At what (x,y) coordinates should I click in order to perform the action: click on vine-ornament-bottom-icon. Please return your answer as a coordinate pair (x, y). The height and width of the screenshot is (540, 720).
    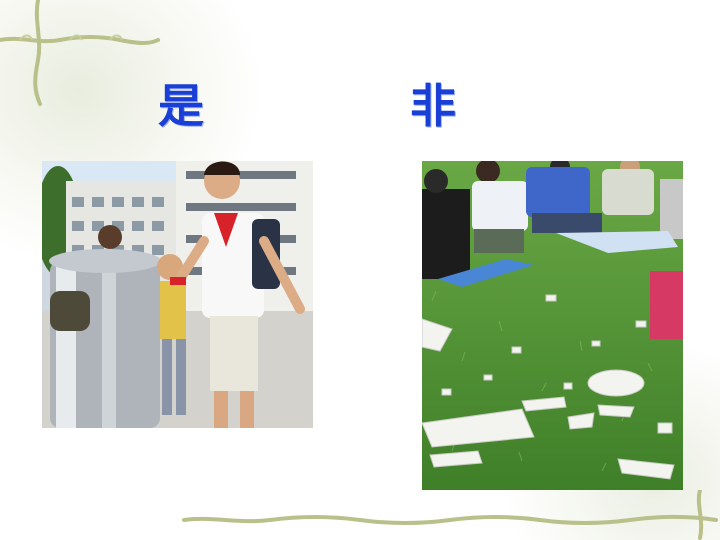
    Looking at the image, I should click on (450, 515).